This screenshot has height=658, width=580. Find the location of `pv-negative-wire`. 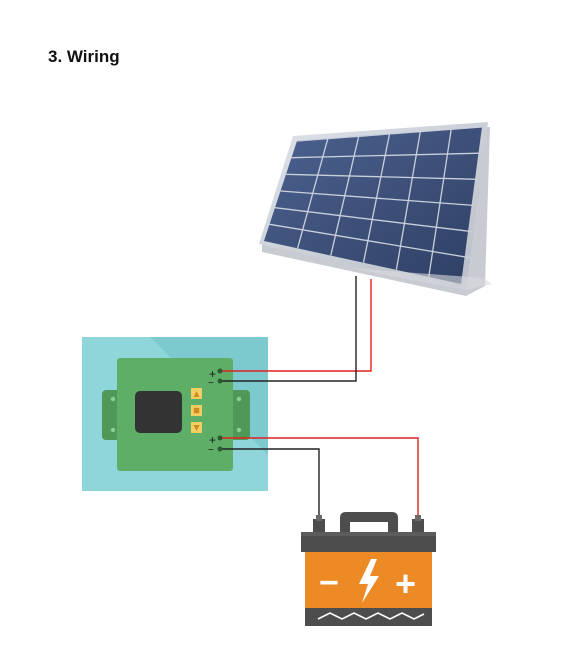

pv-negative-wire is located at coordinates (289, 329).